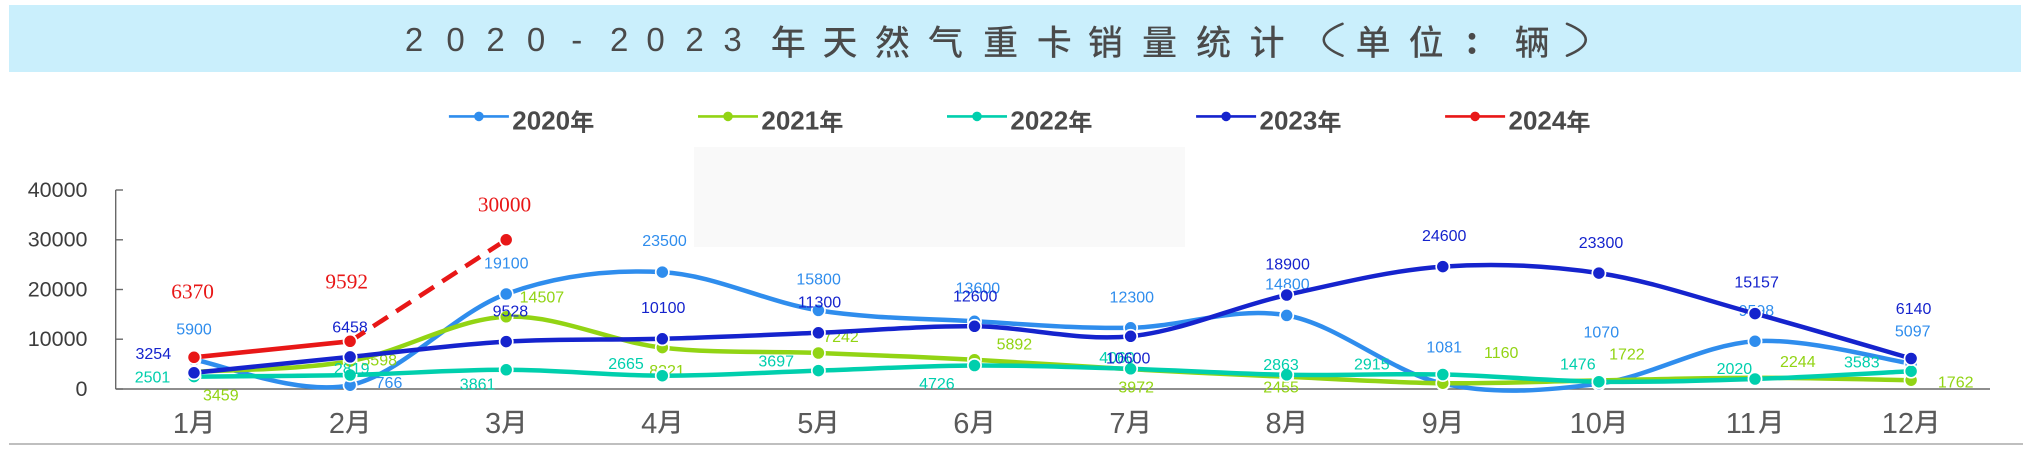 This screenshot has height=449, width=2028. I want to click on svg-text: 9, so click(1430, 424).